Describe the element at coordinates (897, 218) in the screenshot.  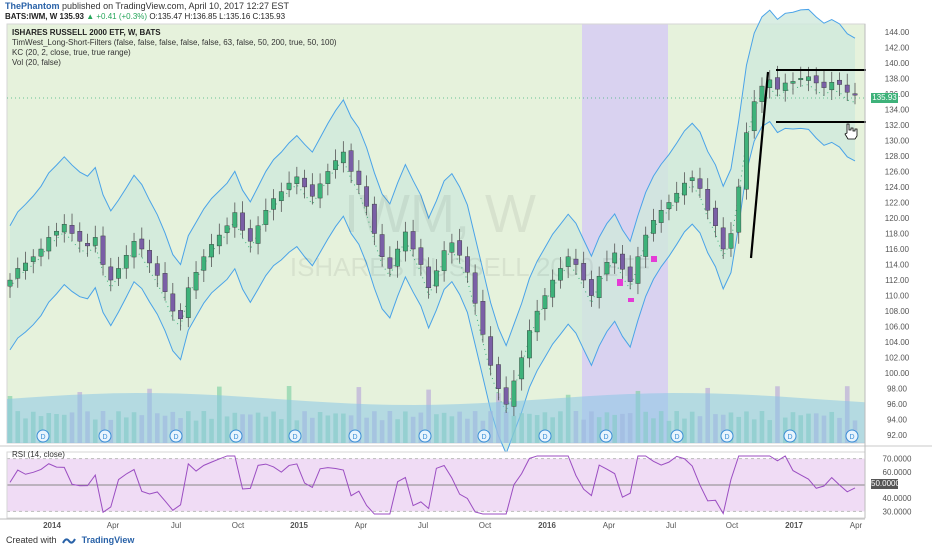
I see `price-tick-label: 120.00` at that location.